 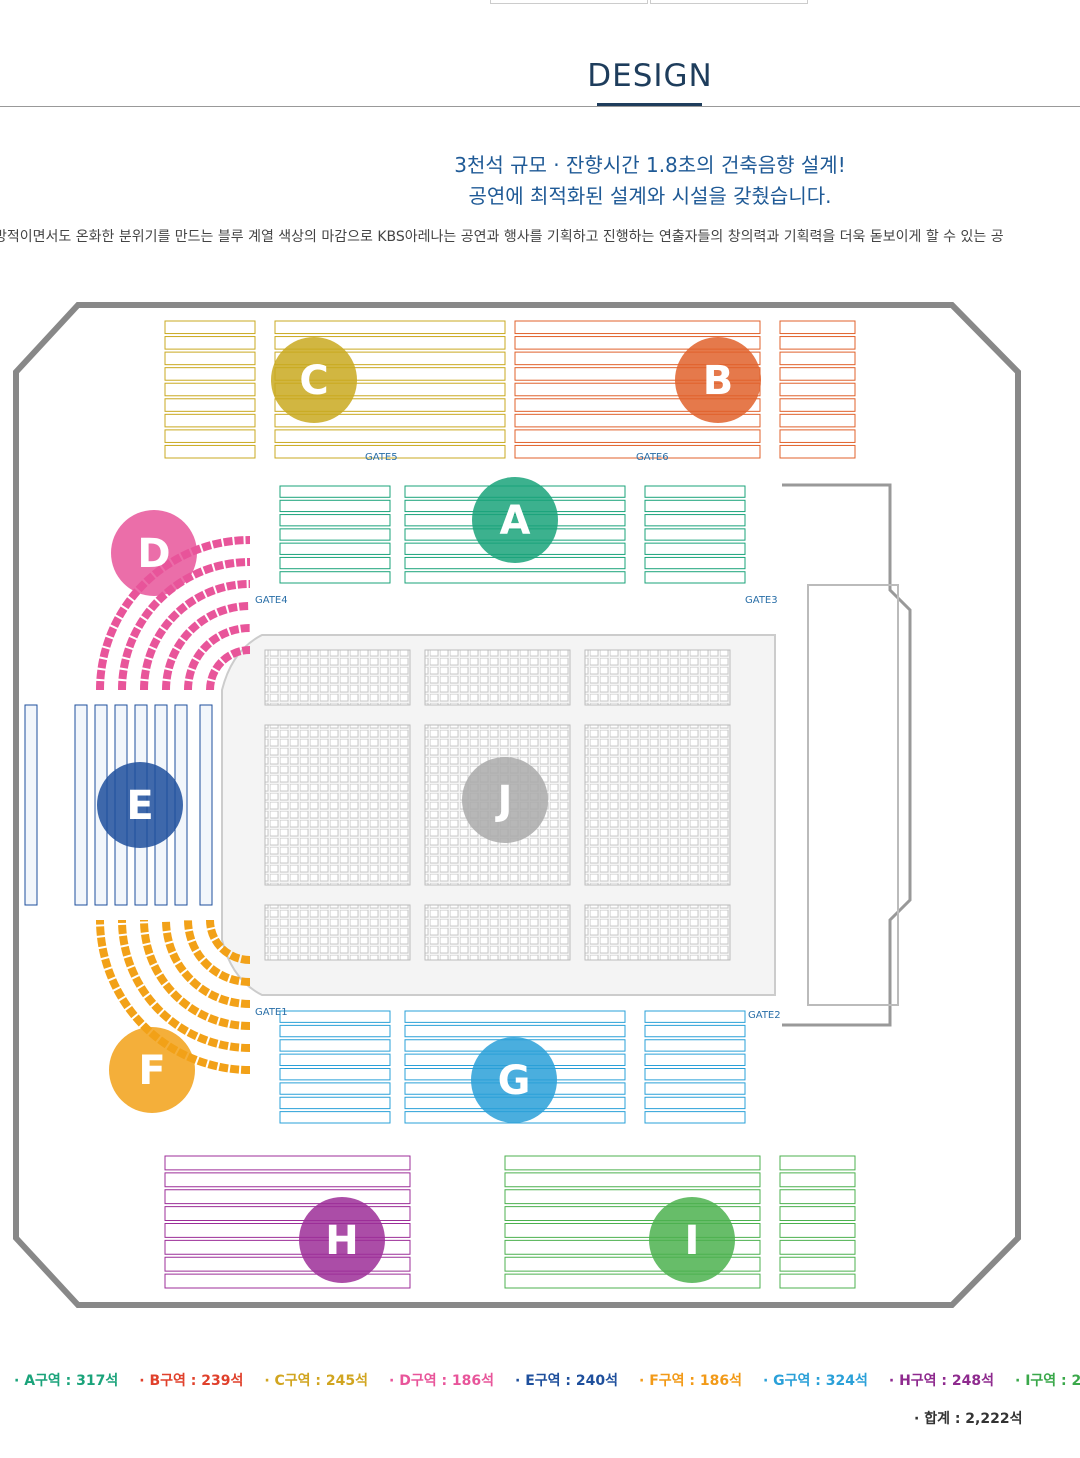 I want to click on zone-marker-h, so click(x=342, y=1240).